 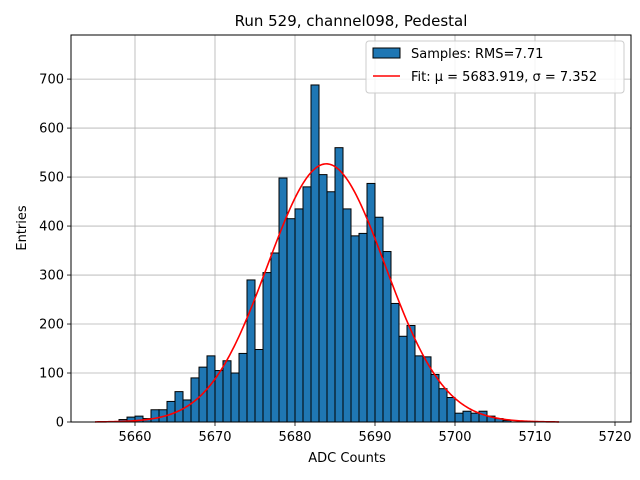 I want to click on x-axis-label: ADC Counts, so click(x=347, y=458).